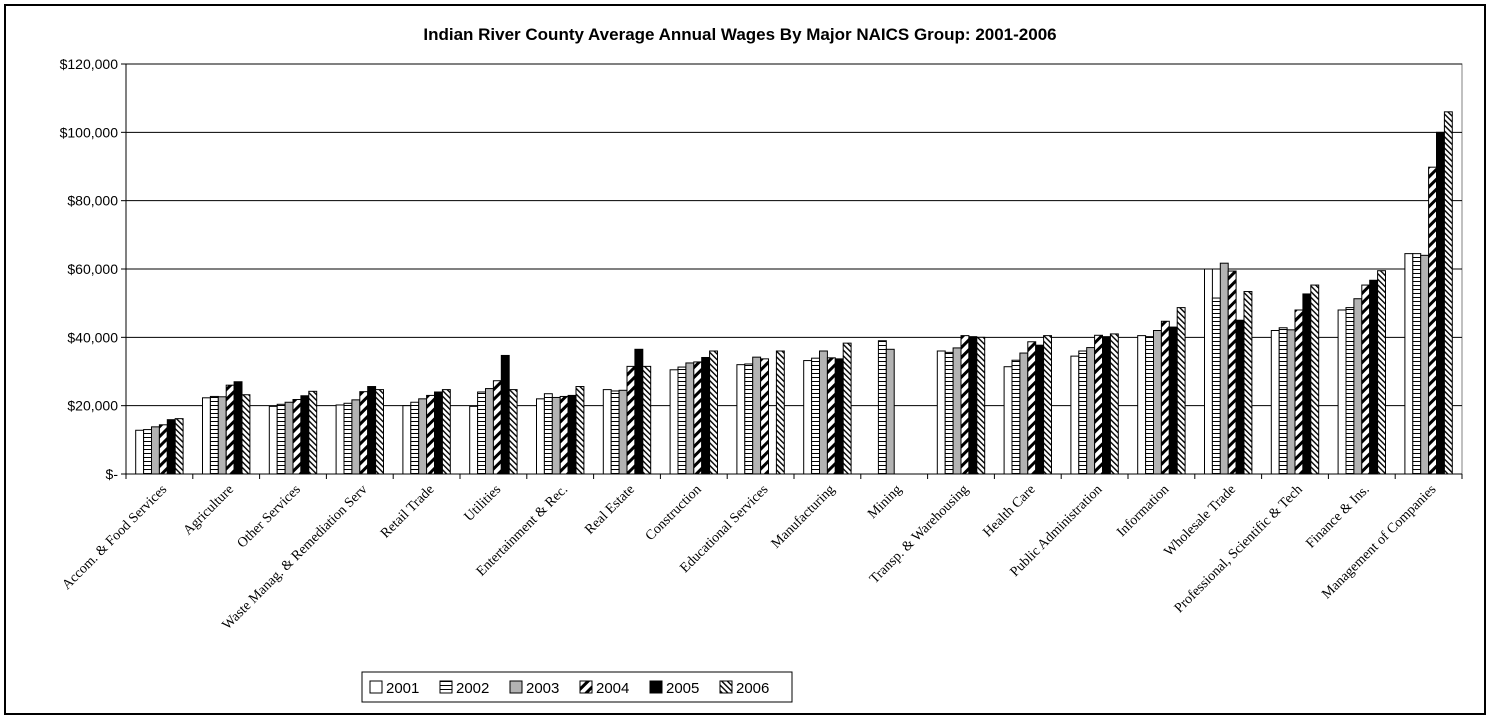 The height and width of the screenshot is (721, 1493). Describe the element at coordinates (209, 510) in the screenshot. I see `x-tick-label: Agriculture` at that location.